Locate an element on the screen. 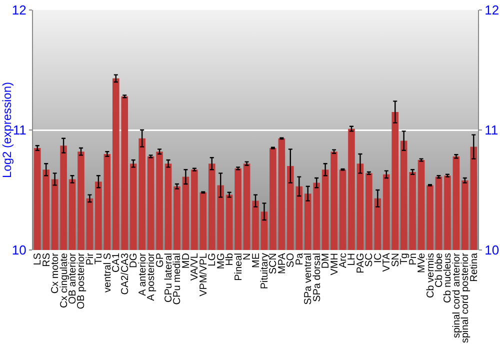 This screenshot has height=350, width=500. x-tick-label: Pir is located at coordinates (90, 259).